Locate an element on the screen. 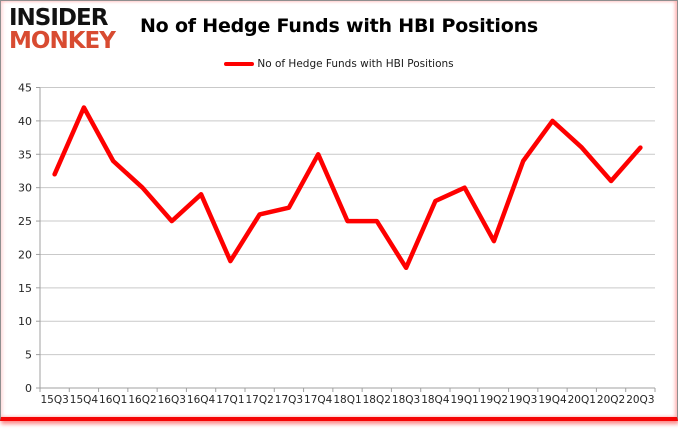 Image resolution: width=678 pixels, height=431 pixels. y-axis-label: 25 is located at coordinates (25, 221).